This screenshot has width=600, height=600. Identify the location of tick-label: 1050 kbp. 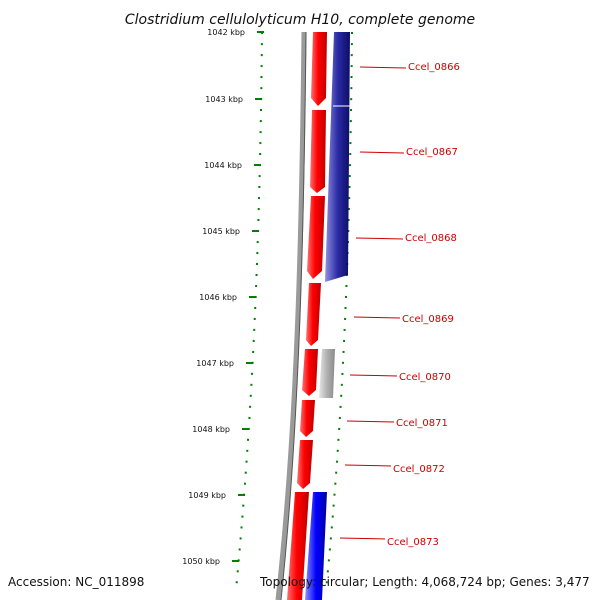
(201, 561).